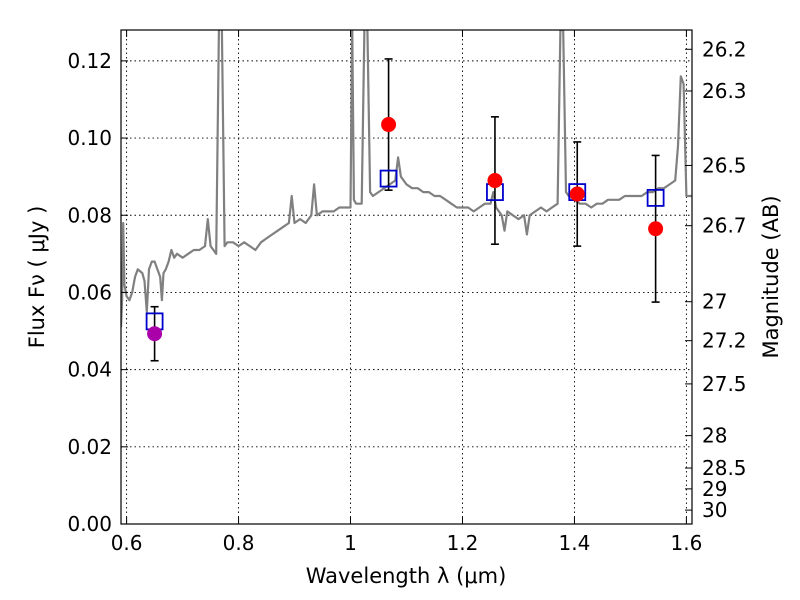 The width and height of the screenshot is (800, 600). What do you see at coordinates (724, 341) in the screenshot?
I see `magnitude-tick-label: 27.2` at bounding box center [724, 341].